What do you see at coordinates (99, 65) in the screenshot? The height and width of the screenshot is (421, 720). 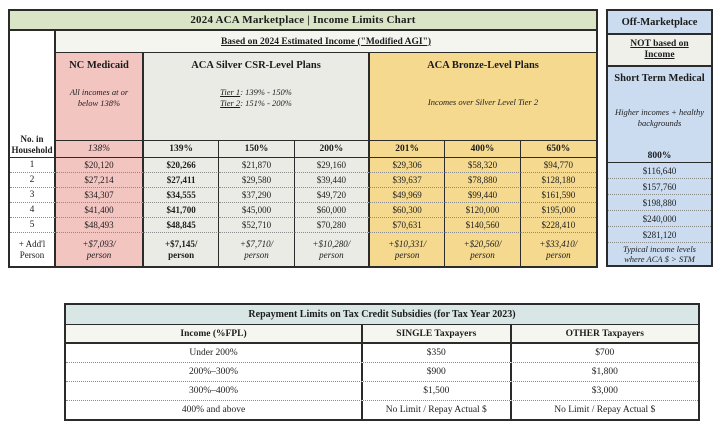 I see `medicaid-title: NC Medicaid` at bounding box center [99, 65].